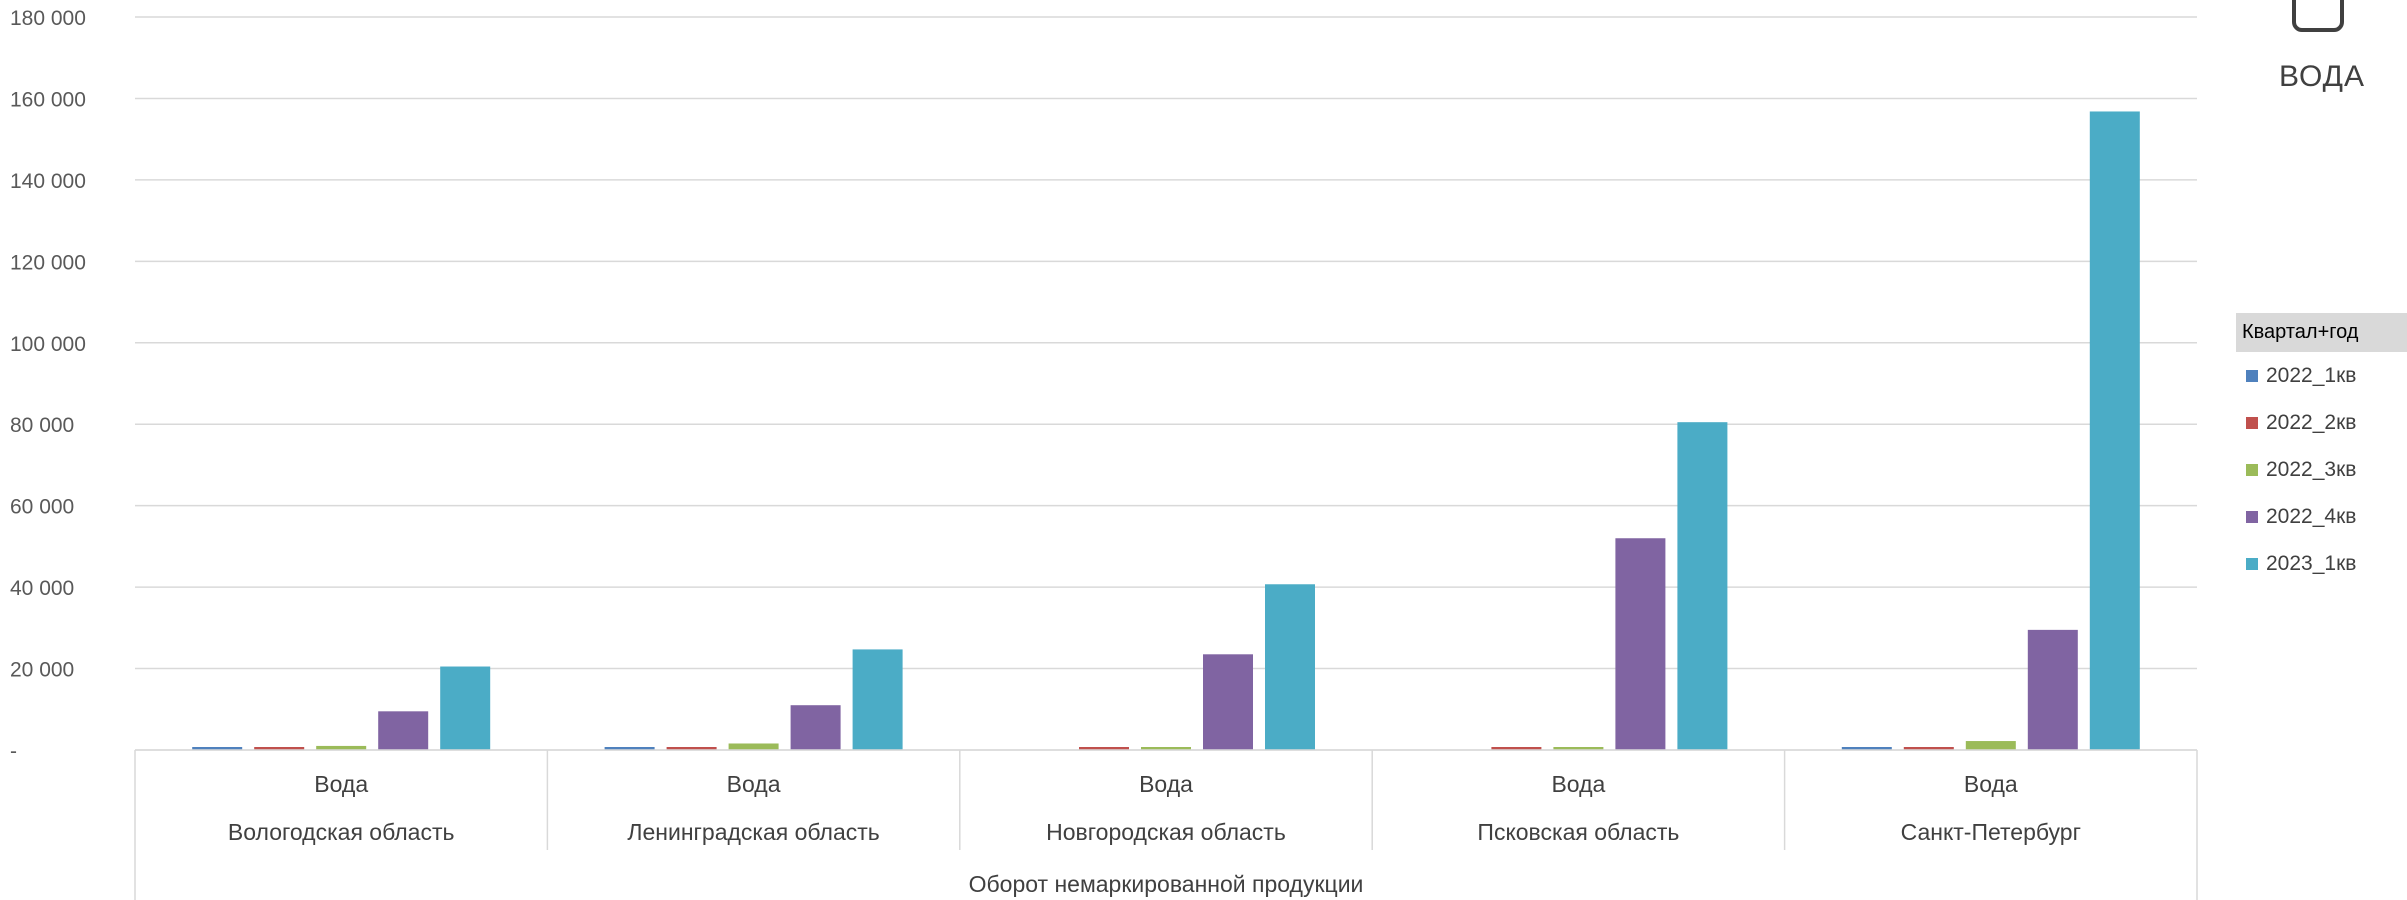 Image resolution: width=2407 pixels, height=900 pixels. What do you see at coordinates (48, 344) in the screenshot?
I see `y-tick-label: 100 000` at bounding box center [48, 344].